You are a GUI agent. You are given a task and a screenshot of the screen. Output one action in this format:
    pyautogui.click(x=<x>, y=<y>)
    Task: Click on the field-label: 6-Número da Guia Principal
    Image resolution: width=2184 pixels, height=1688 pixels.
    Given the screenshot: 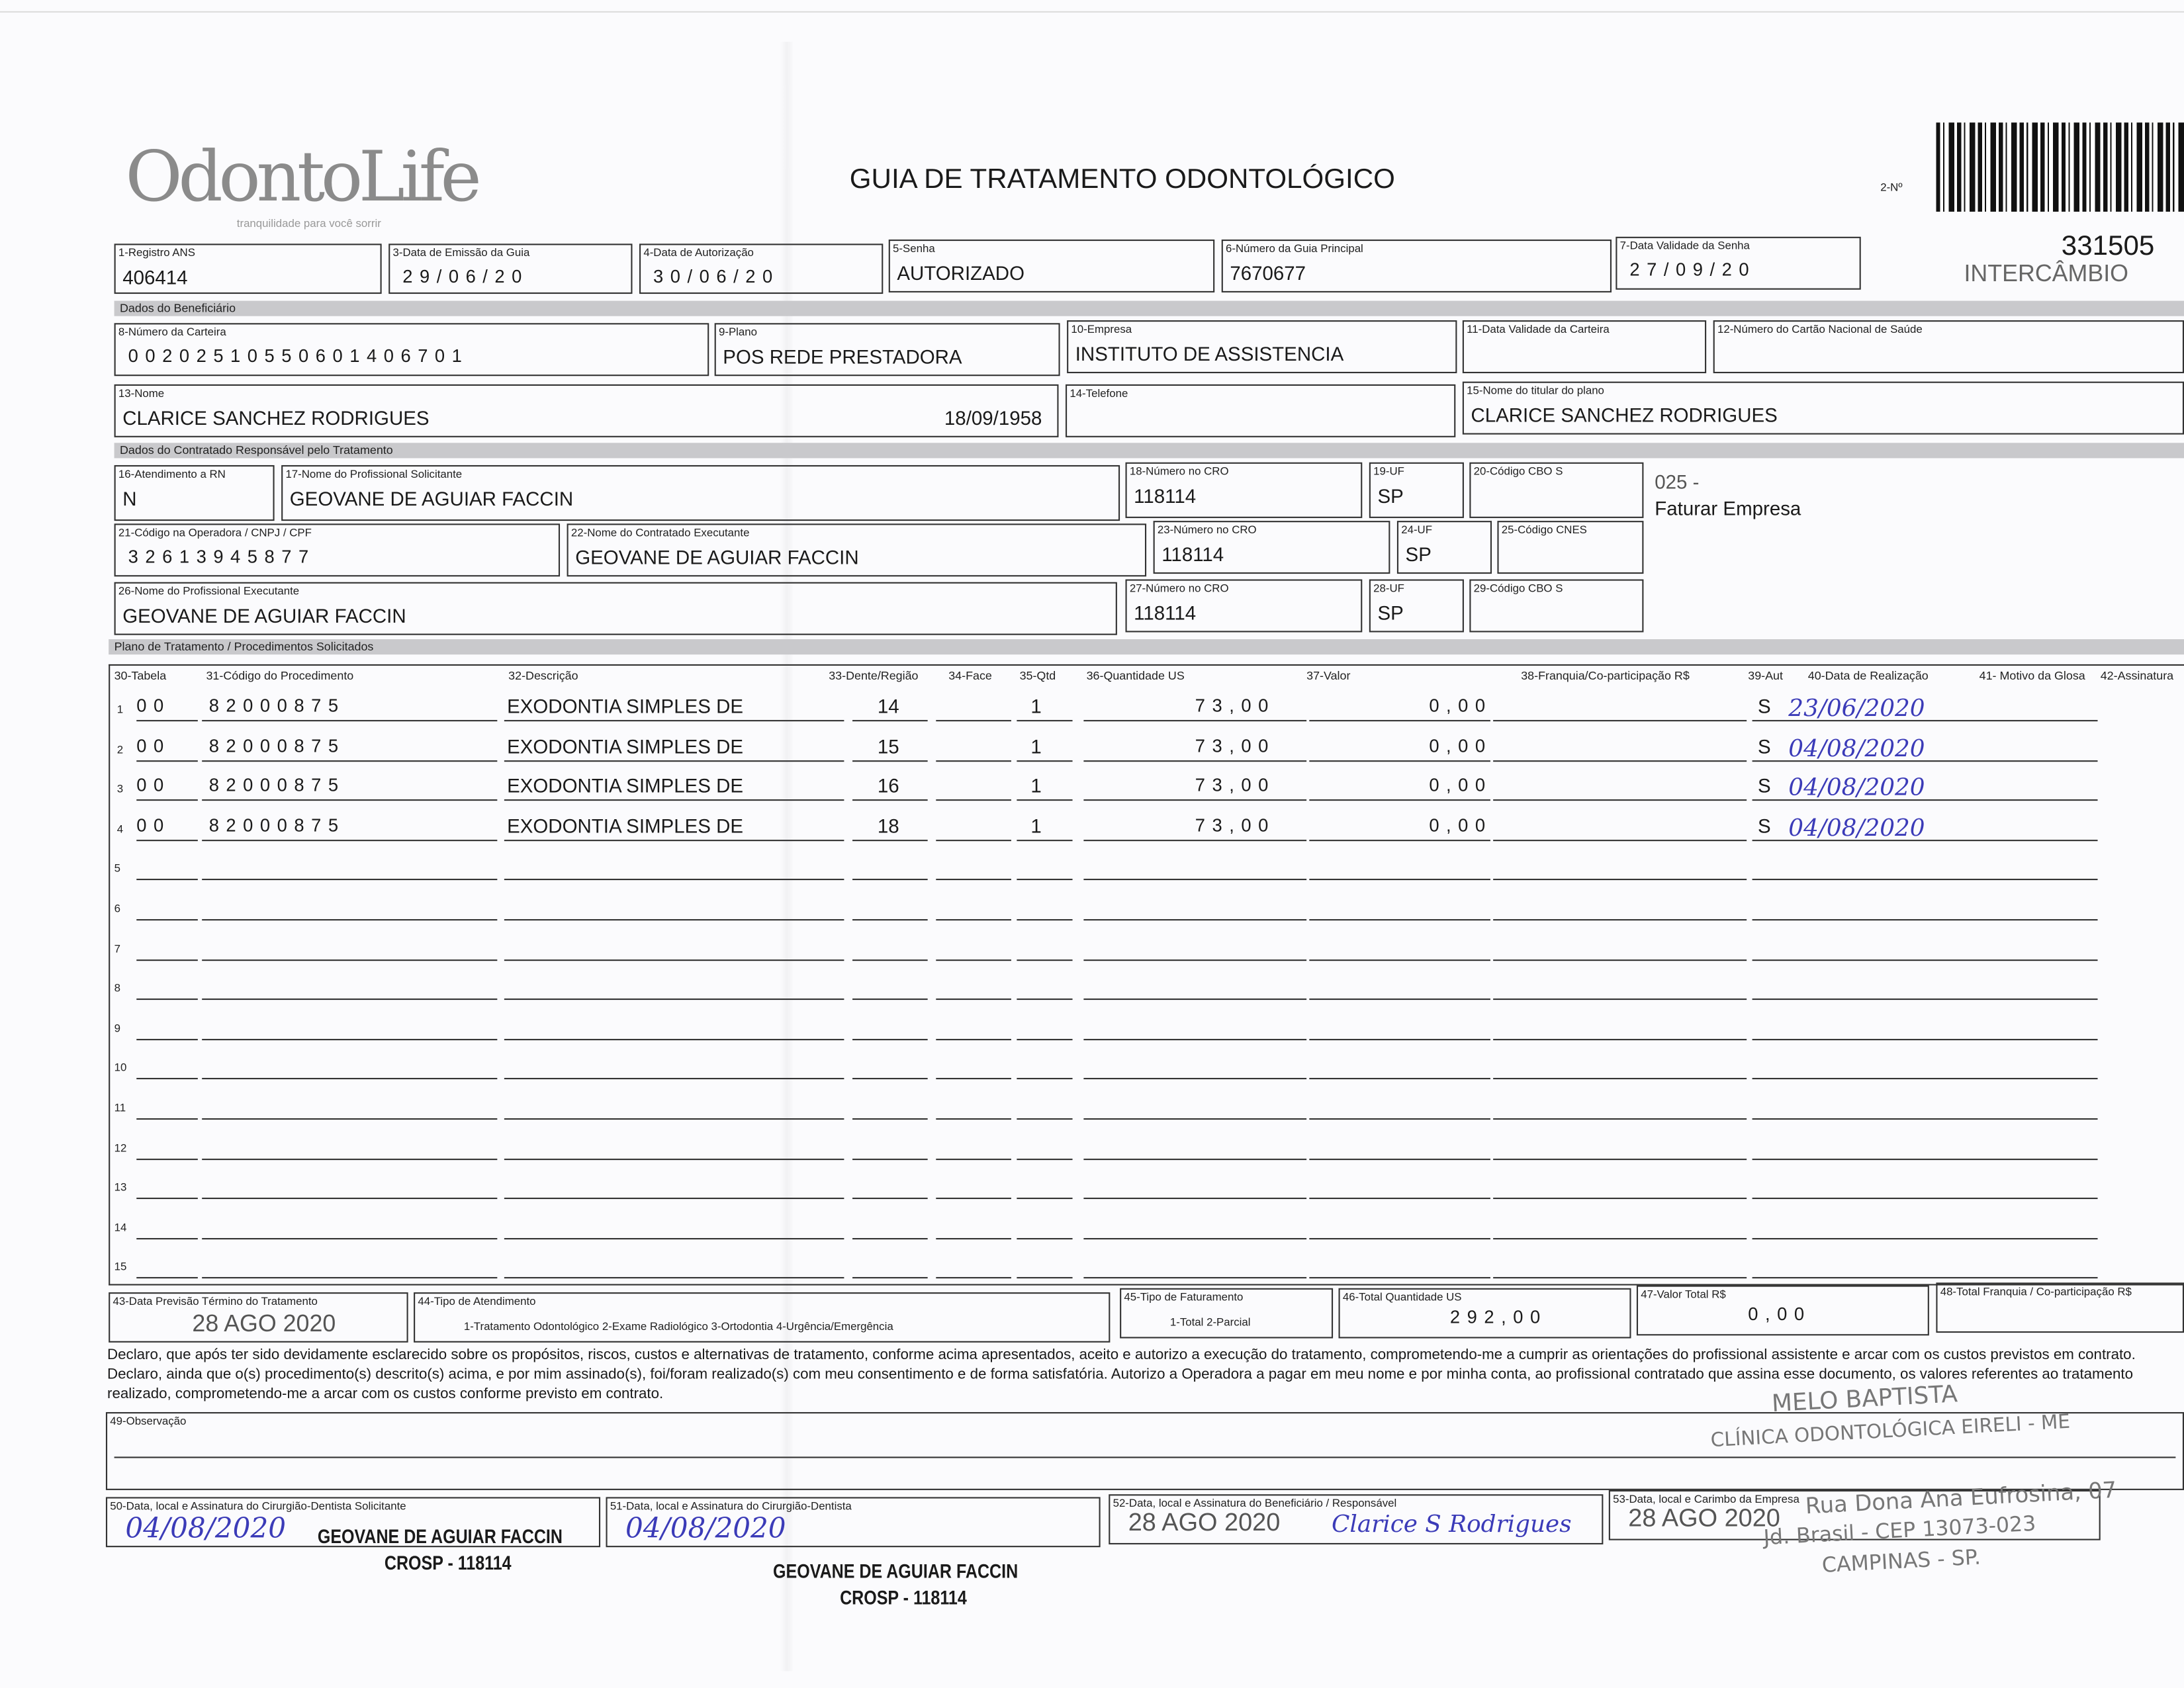 What is the action you would take?
    pyautogui.click(x=1294, y=248)
    